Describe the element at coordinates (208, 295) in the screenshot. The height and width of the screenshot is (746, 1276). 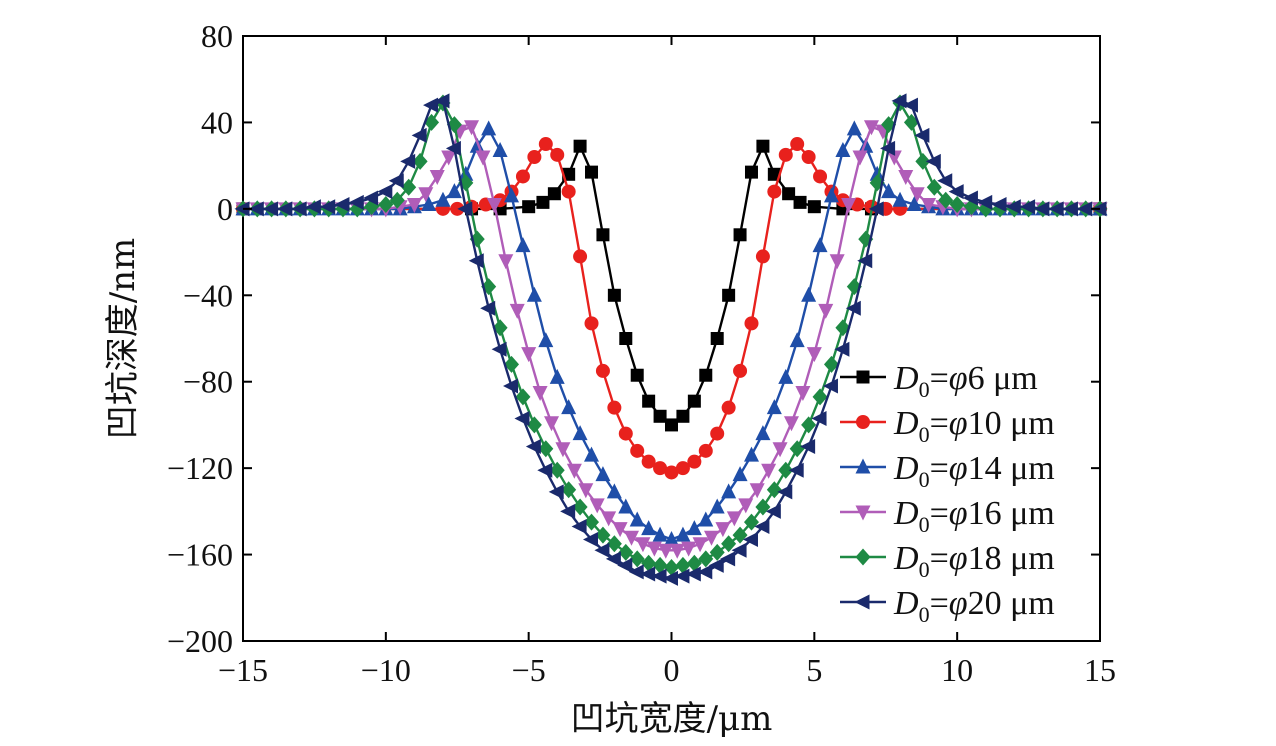
I see `y-tick-label: −40` at that location.